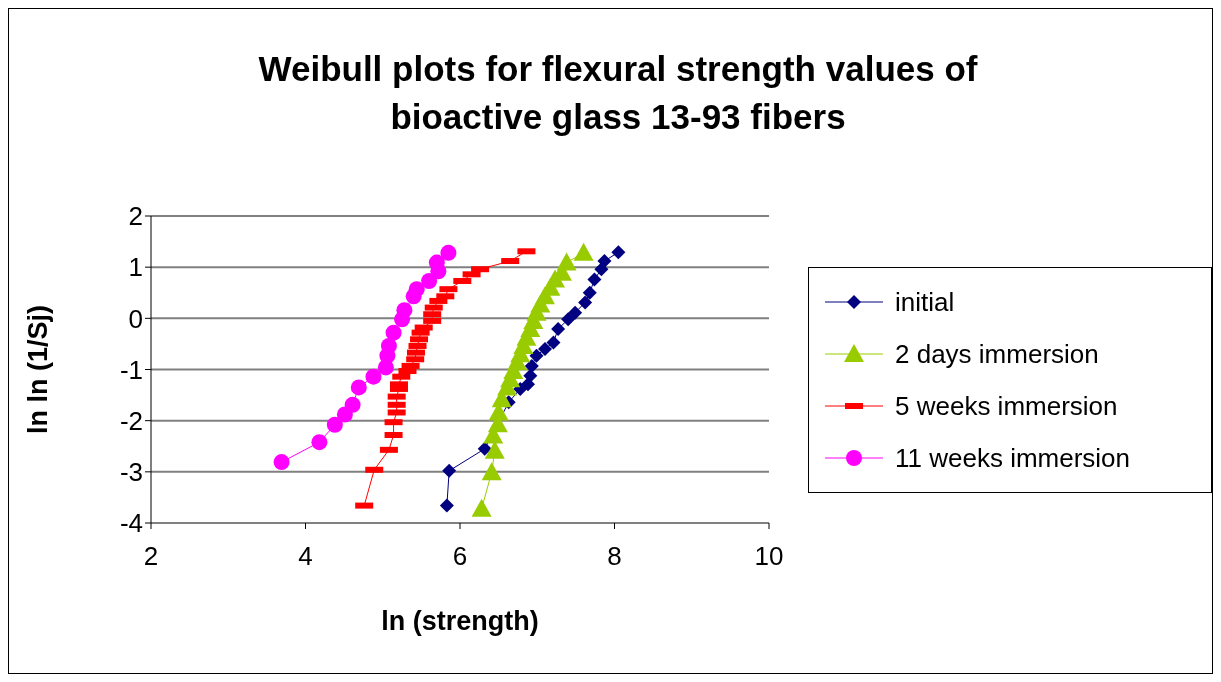 The height and width of the screenshot is (682, 1221). What do you see at coordinates (131, 369) in the screenshot?
I see `y-tick-label: -1` at bounding box center [131, 369].